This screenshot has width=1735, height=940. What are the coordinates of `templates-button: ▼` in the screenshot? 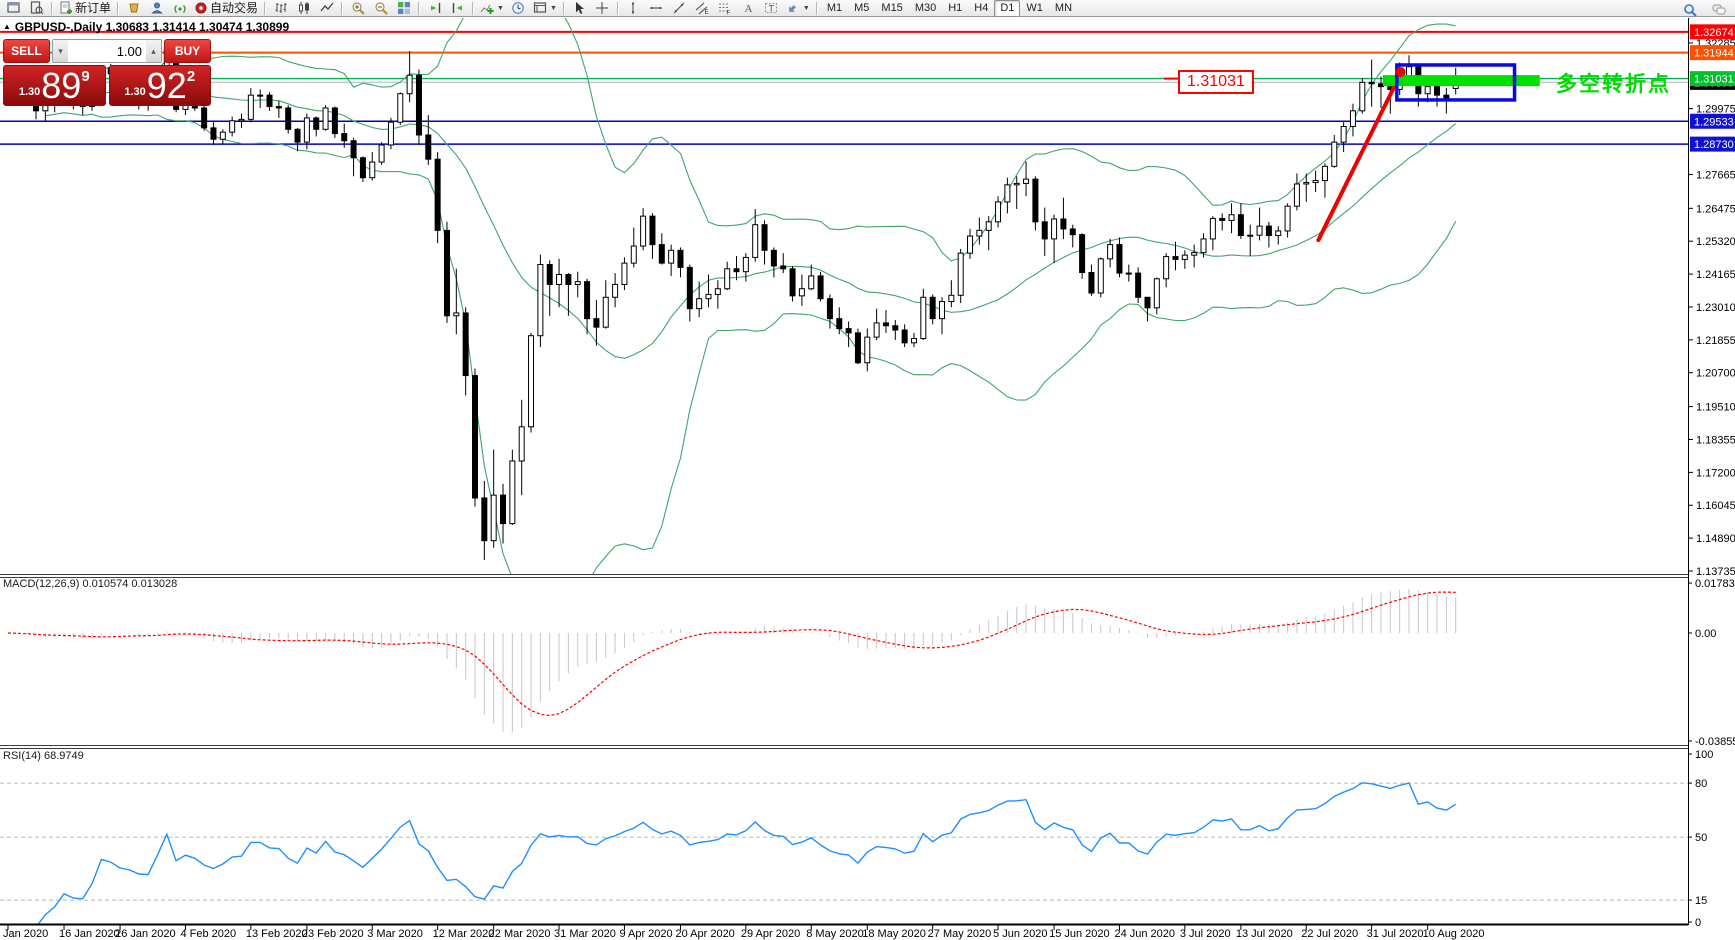 It's located at (545, 8).